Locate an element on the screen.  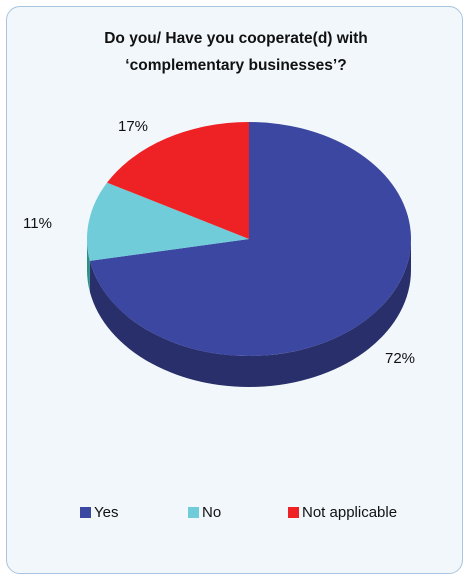
legend-item-yes: Yes is located at coordinates (99, 512).